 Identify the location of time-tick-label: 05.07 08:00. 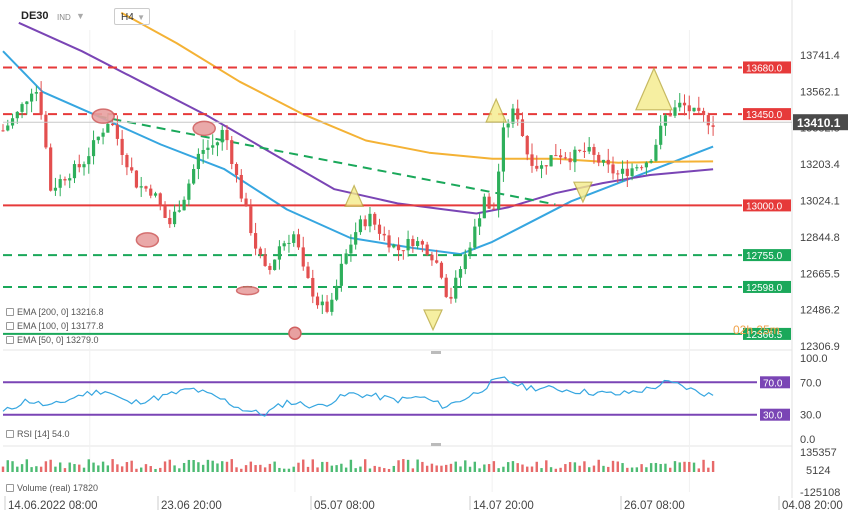
(344, 506).